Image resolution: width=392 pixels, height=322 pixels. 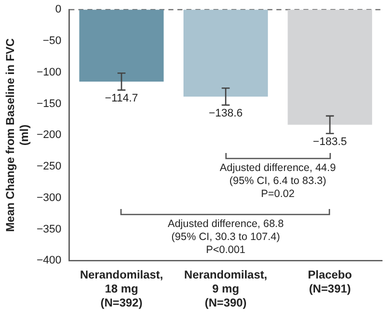 What do you see at coordinates (18, 135) in the screenshot?
I see `y-axis-title: Mean Change from Baseline in FVC (ml)` at bounding box center [18, 135].